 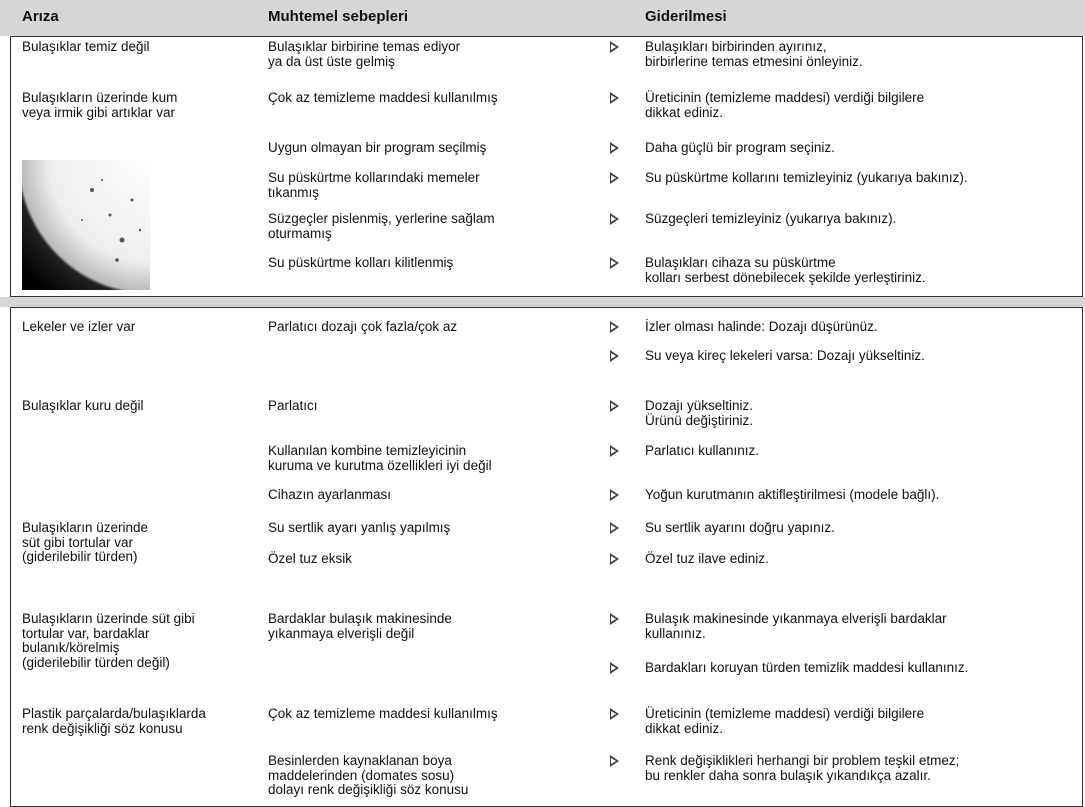 I want to click on fault-text: Bulaşıklar kuru değil, so click(x=83, y=405).